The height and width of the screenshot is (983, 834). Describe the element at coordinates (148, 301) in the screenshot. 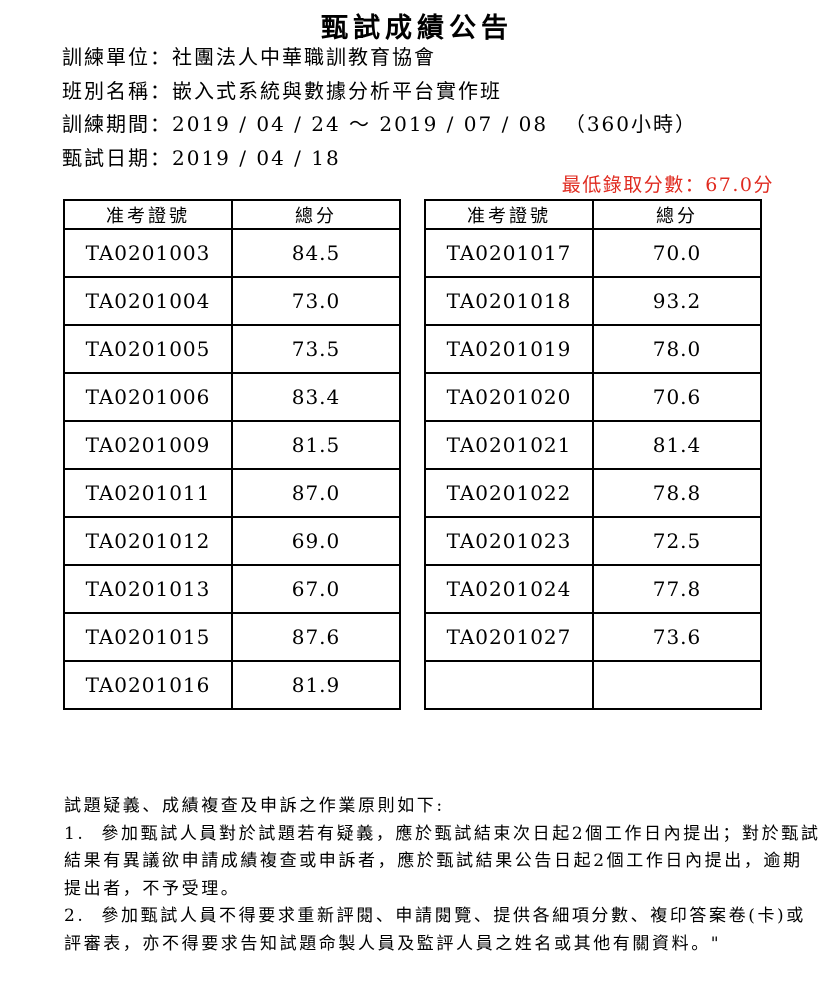

I see `ticket-number-cell: TA0201004` at that location.